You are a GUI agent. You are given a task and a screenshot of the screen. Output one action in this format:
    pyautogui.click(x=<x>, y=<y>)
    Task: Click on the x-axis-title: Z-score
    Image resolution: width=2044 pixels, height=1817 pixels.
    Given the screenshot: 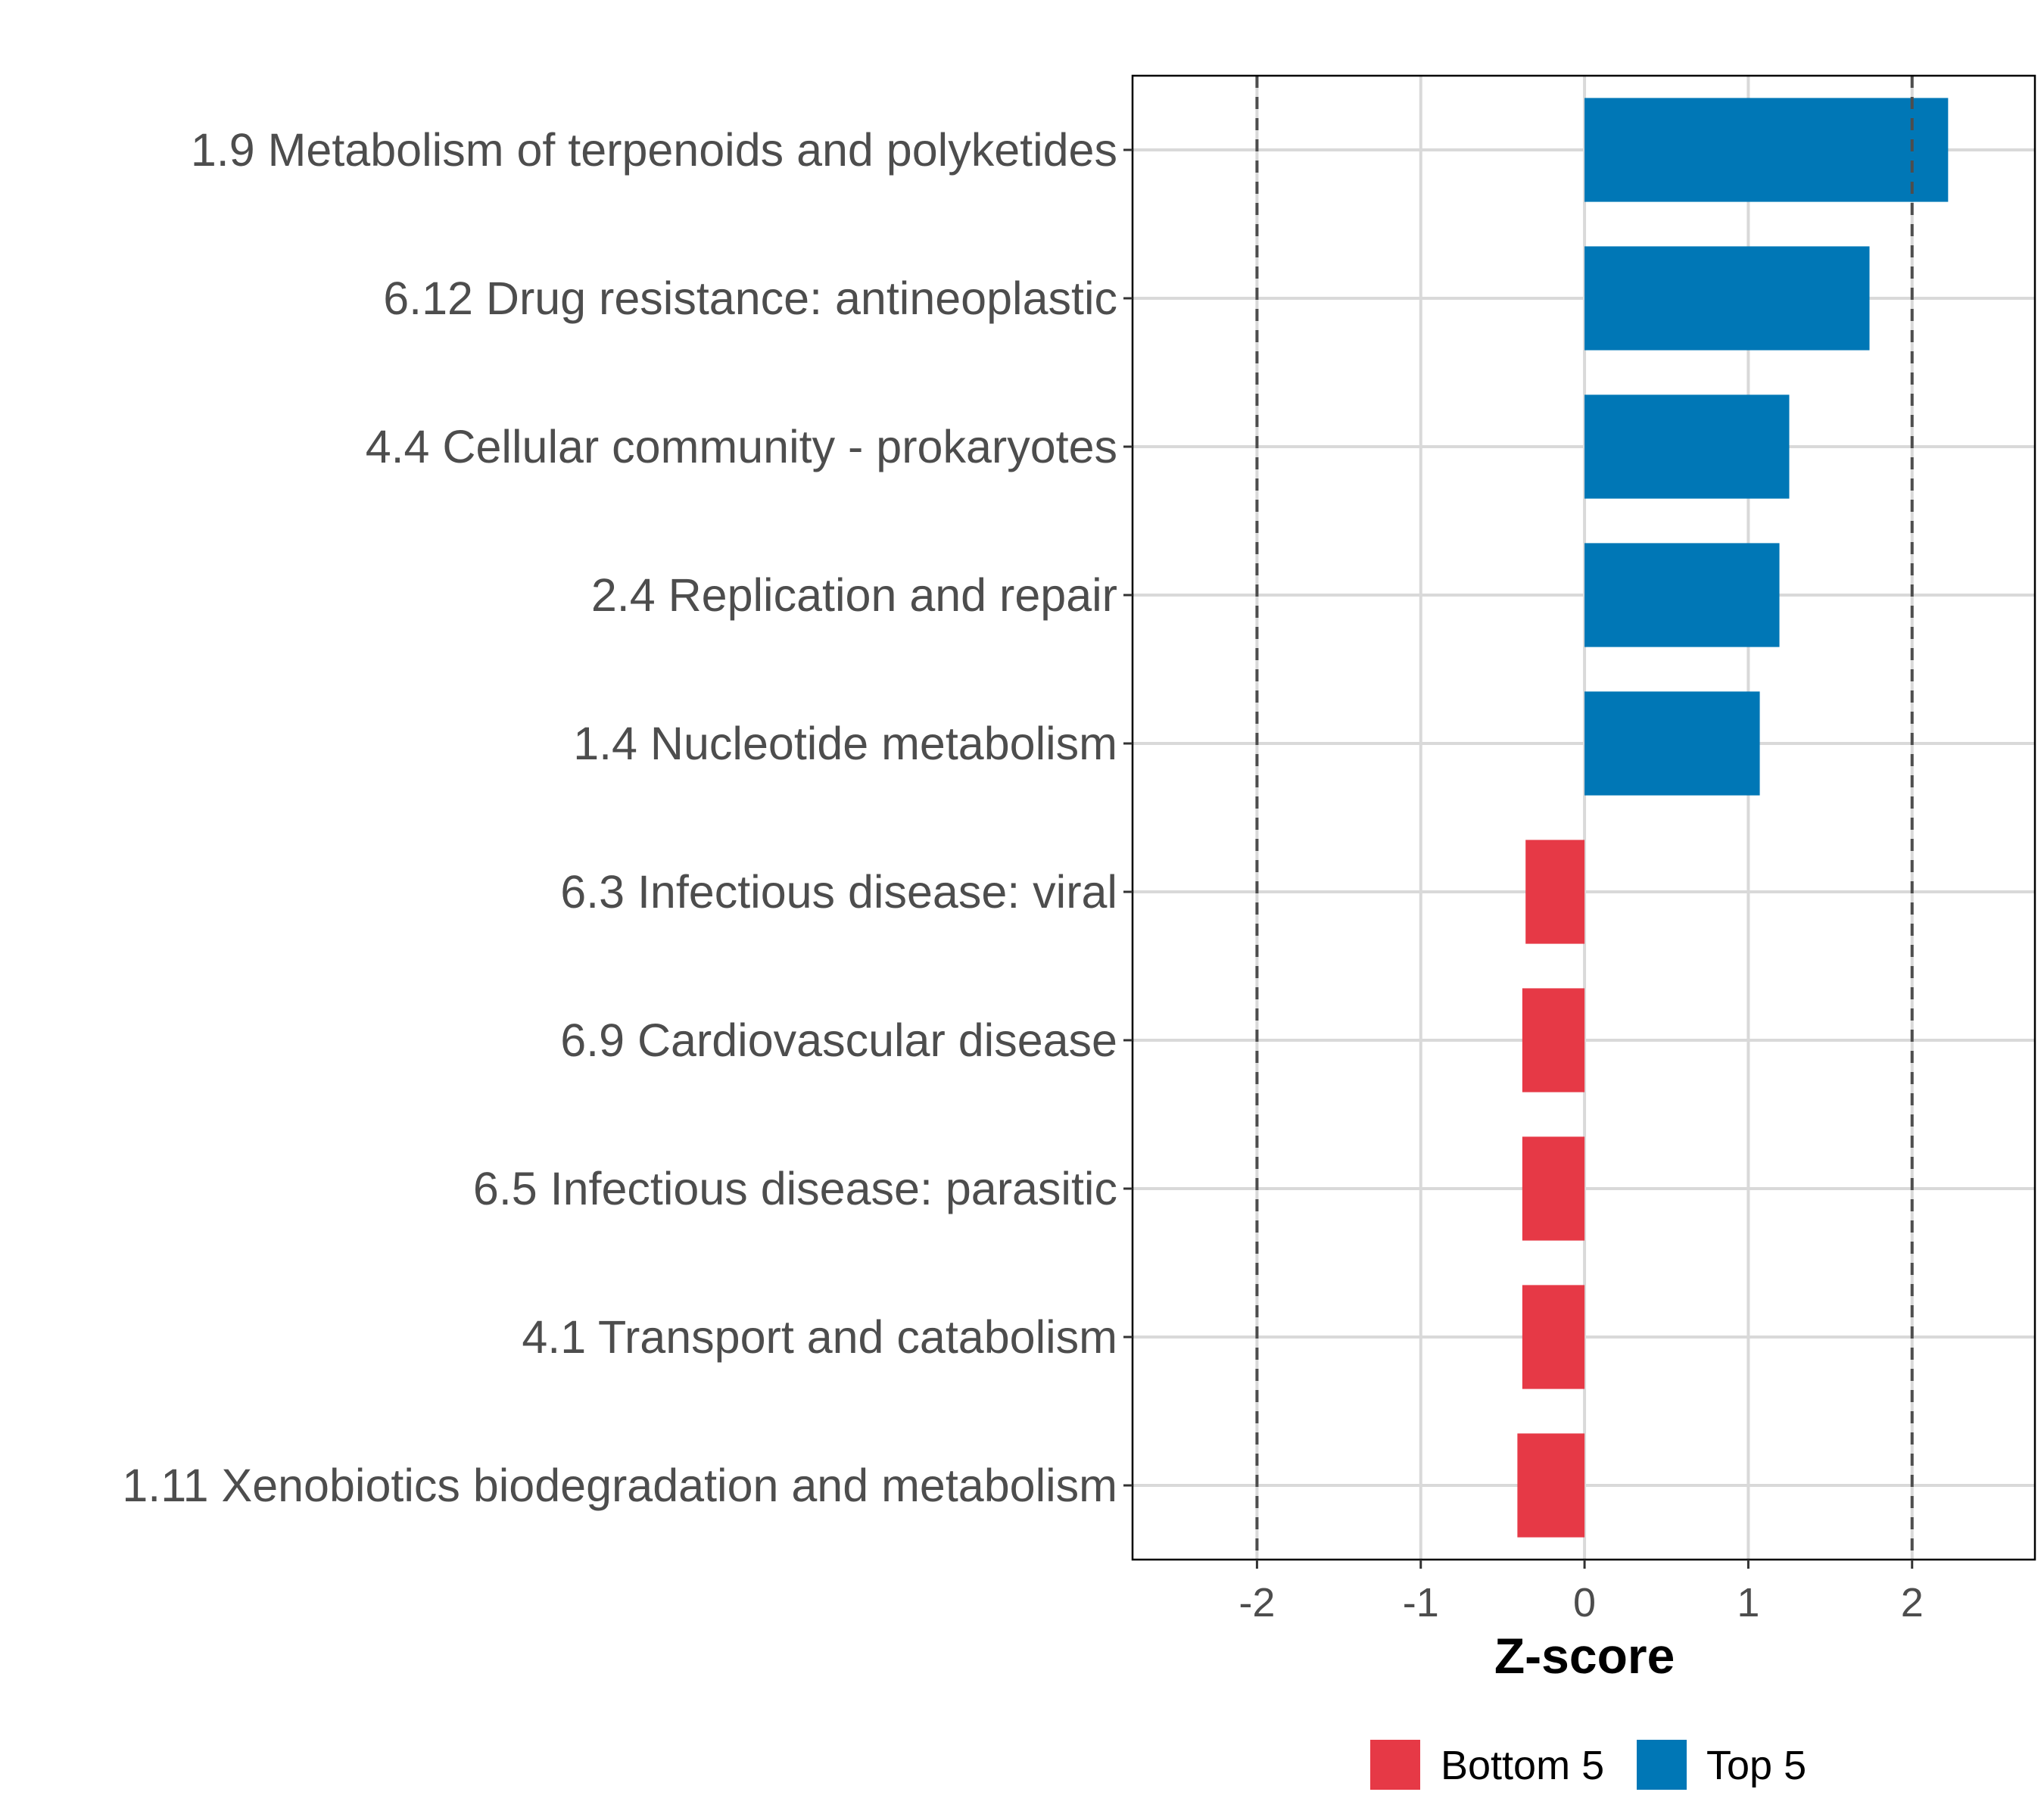 What is the action you would take?
    pyautogui.click(x=1584, y=1656)
    